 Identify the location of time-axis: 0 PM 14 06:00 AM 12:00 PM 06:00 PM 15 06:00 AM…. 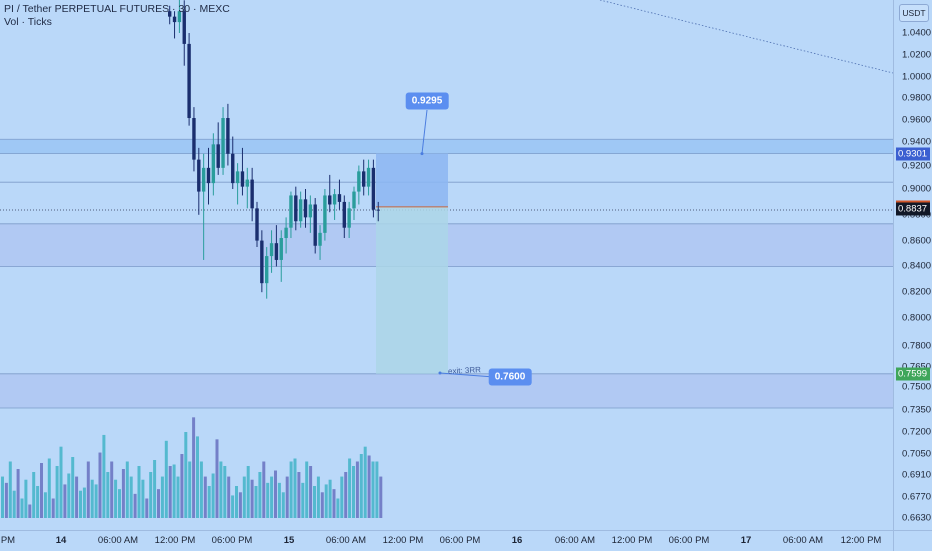
(446, 540).